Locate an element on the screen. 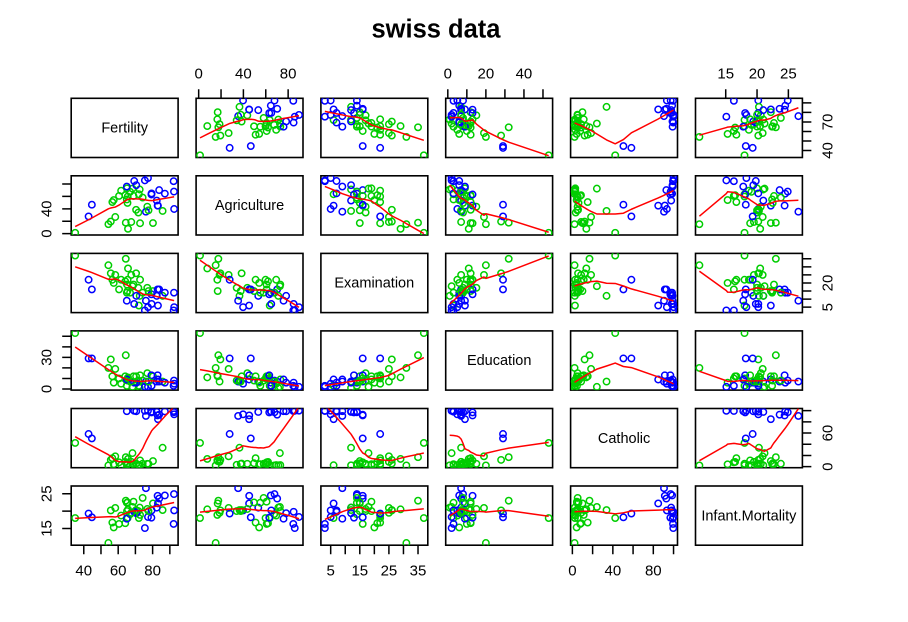 The height and width of the screenshot is (622, 908). svg-text: Agriculture is located at coordinates (249, 206).